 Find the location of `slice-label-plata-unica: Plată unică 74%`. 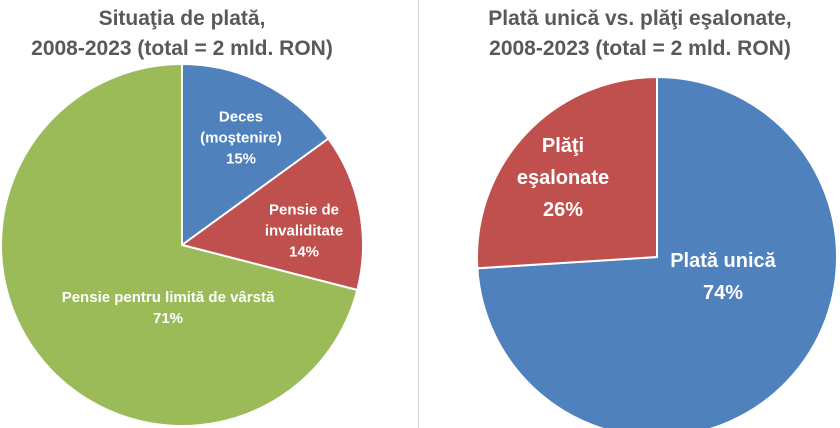

slice-label-plata-unica: Plată unică 74% is located at coordinates (723, 277).